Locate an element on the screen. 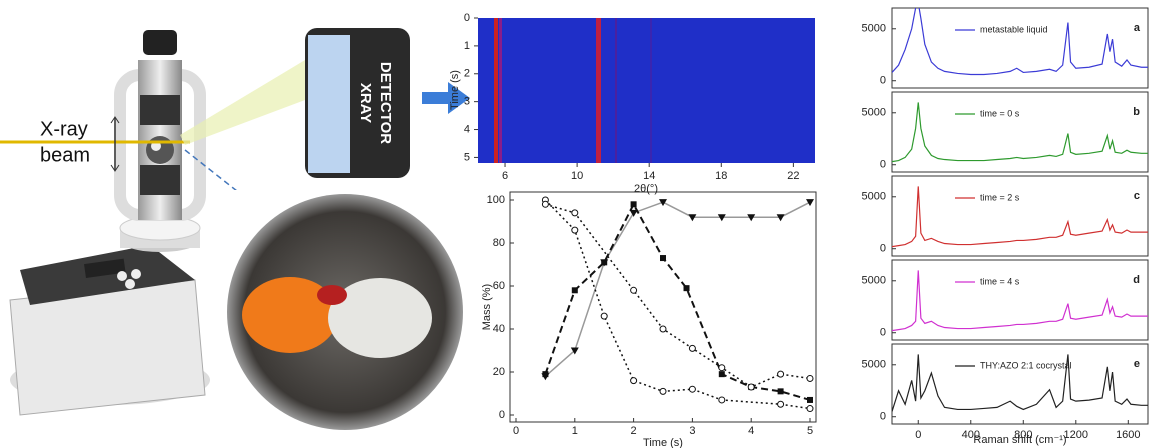 The width and height of the screenshot is (1156, 448). x-axis-label: Raman shift (cm⁻¹) is located at coordinates (1019, 440).